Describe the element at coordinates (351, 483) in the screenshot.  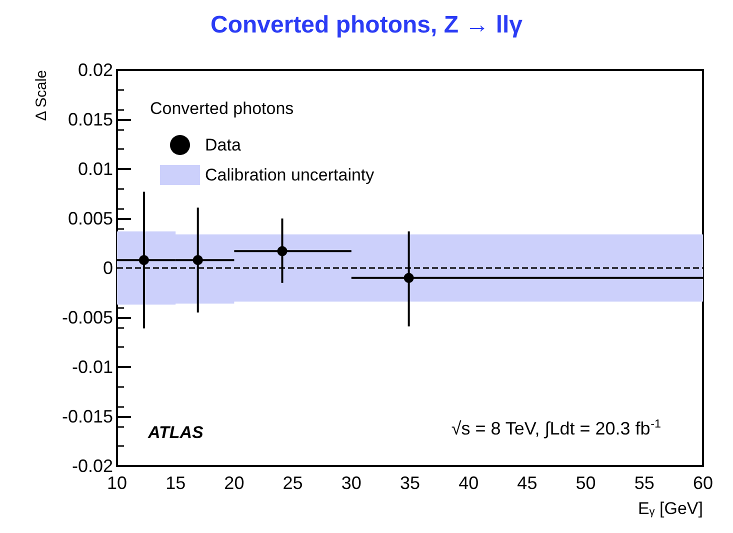
I see `x-tick-label: 30` at that location.